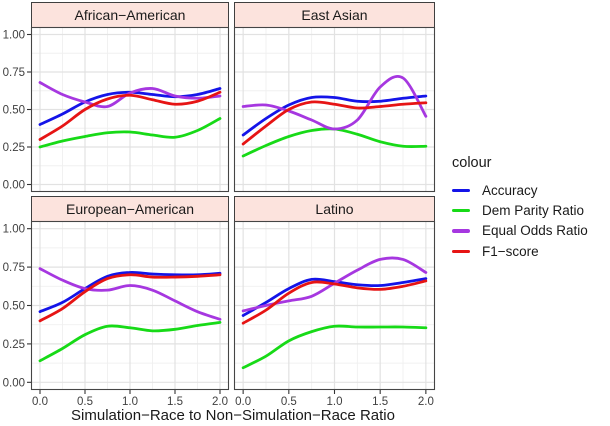 Image resolution: width=610 pixels, height=426 pixels. Describe the element at coordinates (130, 305) in the screenshot. I see `facet-panel-european-american` at that location.